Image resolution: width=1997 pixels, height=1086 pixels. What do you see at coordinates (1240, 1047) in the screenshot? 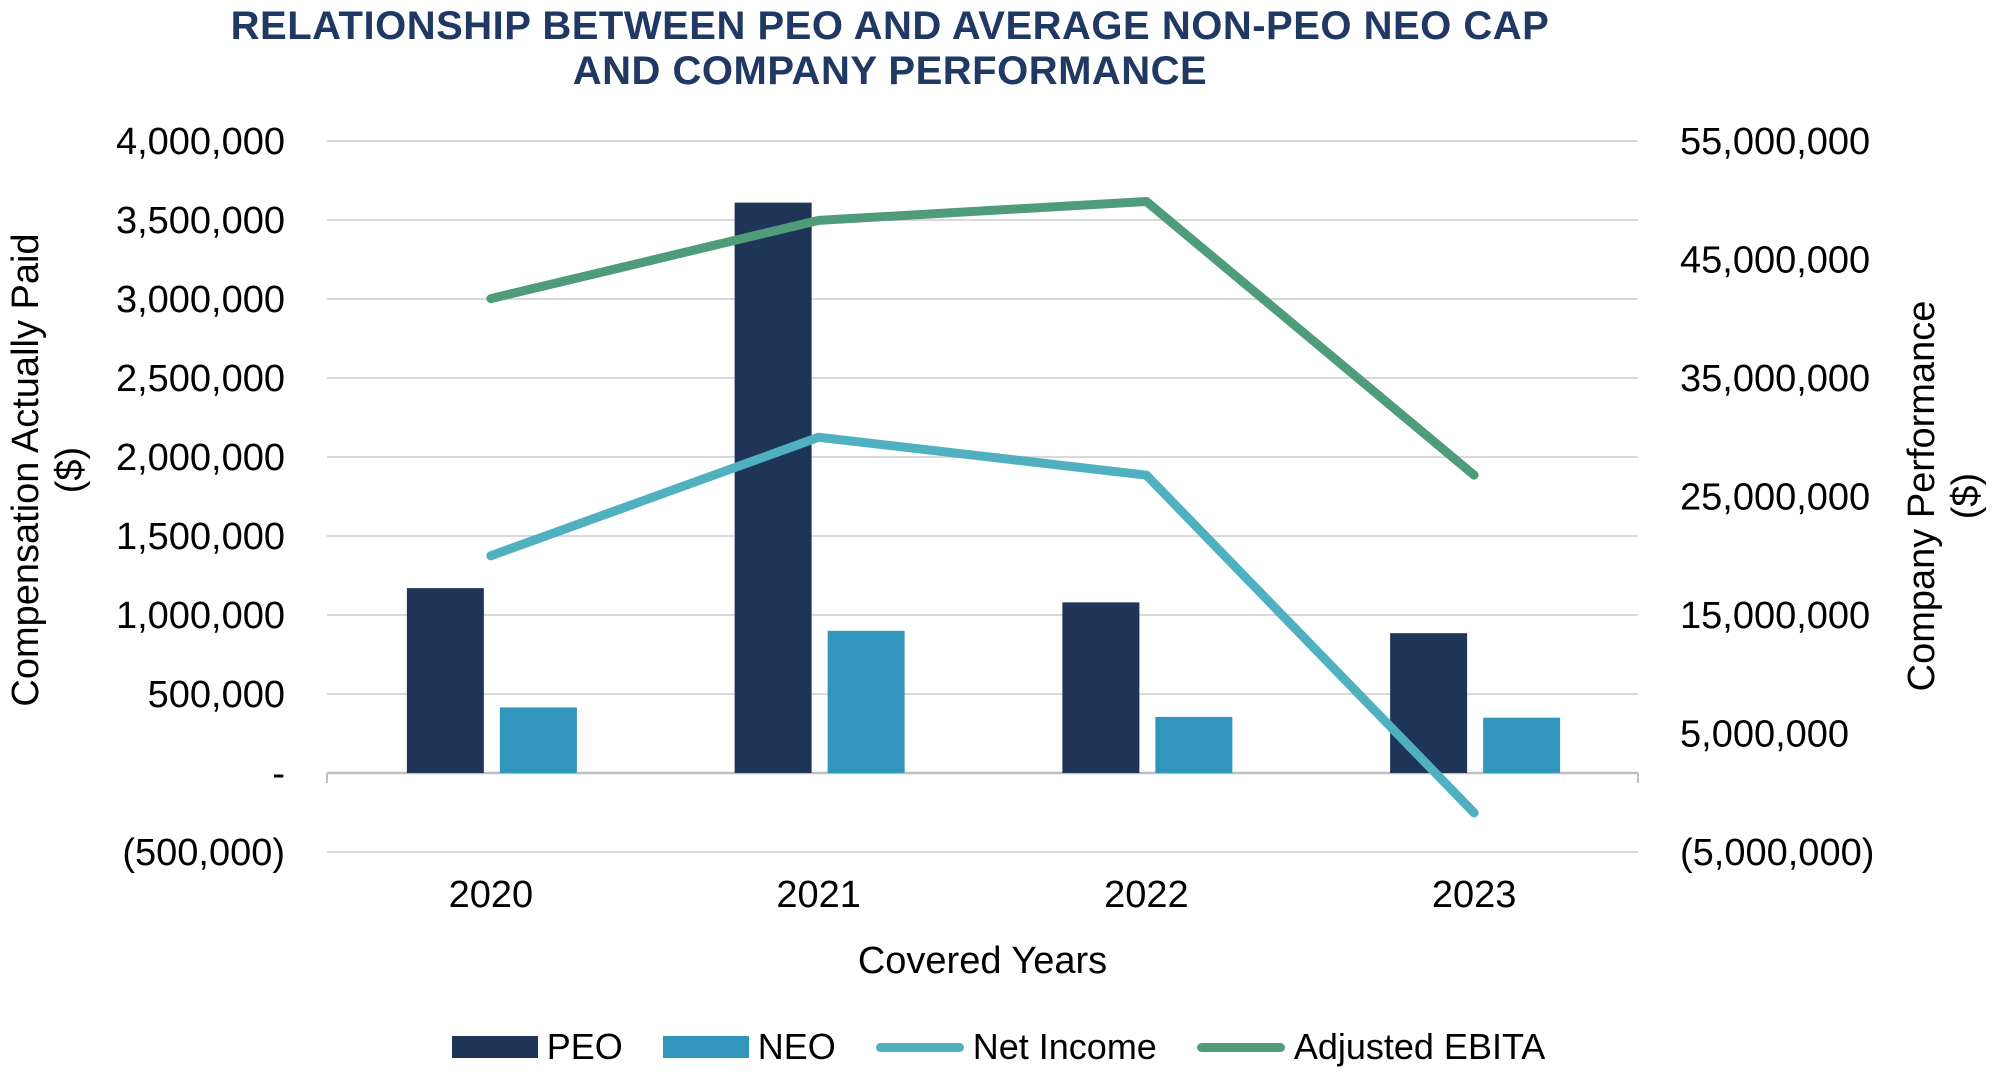
I see `adjusted-ebita-swatch` at bounding box center [1240, 1047].